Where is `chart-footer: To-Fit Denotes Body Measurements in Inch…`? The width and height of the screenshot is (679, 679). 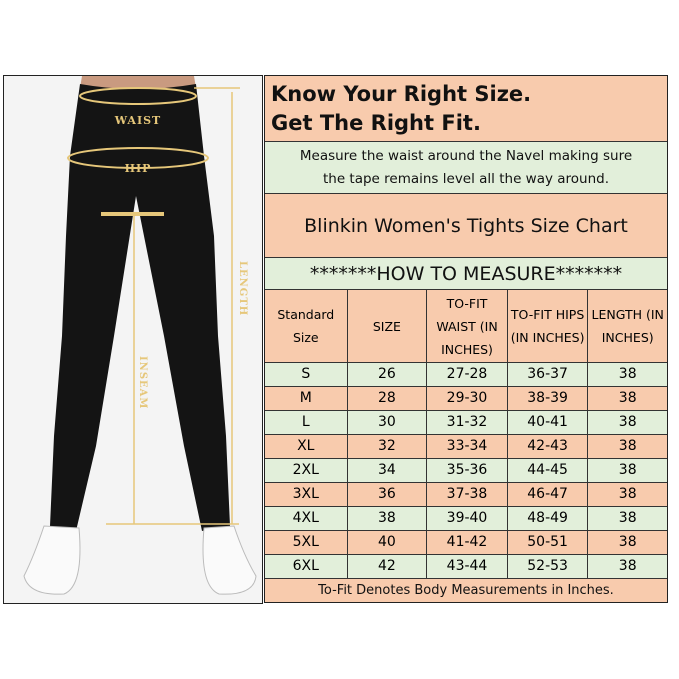 chart-footer: To-Fit Denotes Body Measurements in Inch… is located at coordinates (466, 590).